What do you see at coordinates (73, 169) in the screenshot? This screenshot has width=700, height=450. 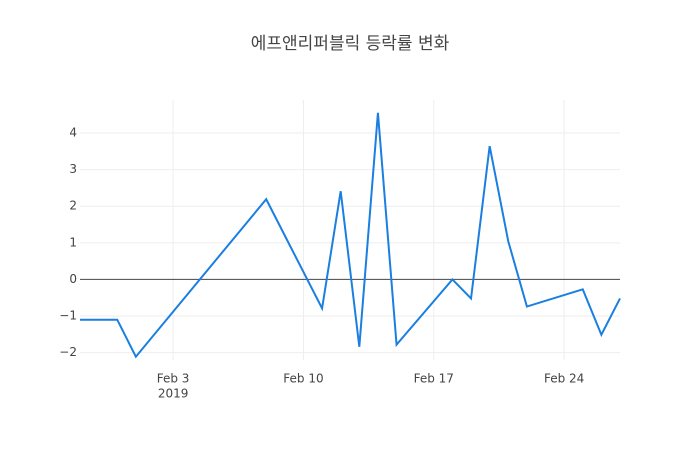 I see `y-tick-label: 3` at bounding box center [73, 169].